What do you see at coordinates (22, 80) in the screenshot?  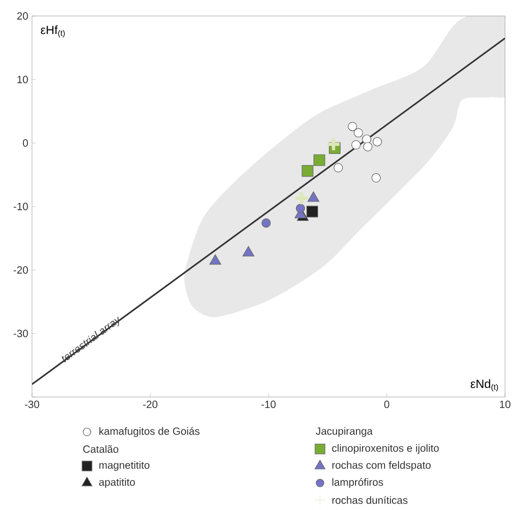 I see `y-tick-label: 10` at bounding box center [22, 80].